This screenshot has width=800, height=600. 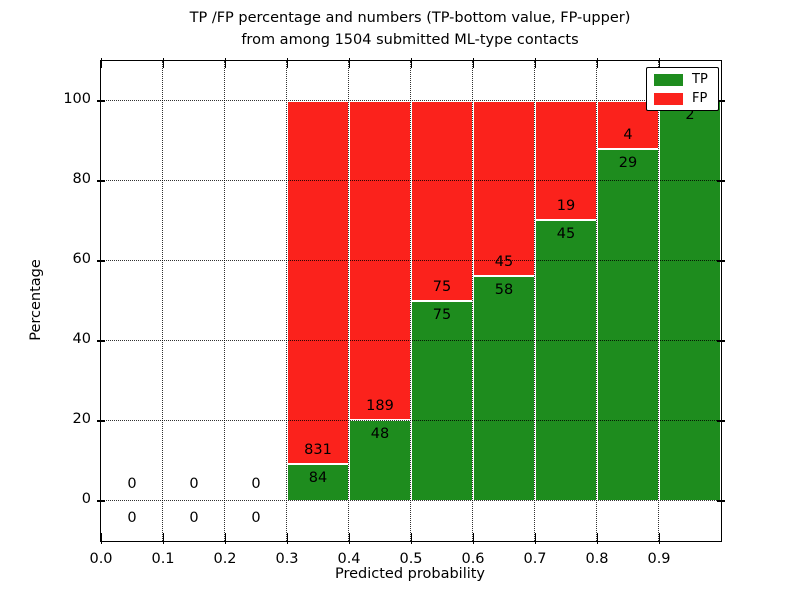 I want to click on y-tick-label: 0, so click(x=86, y=499).